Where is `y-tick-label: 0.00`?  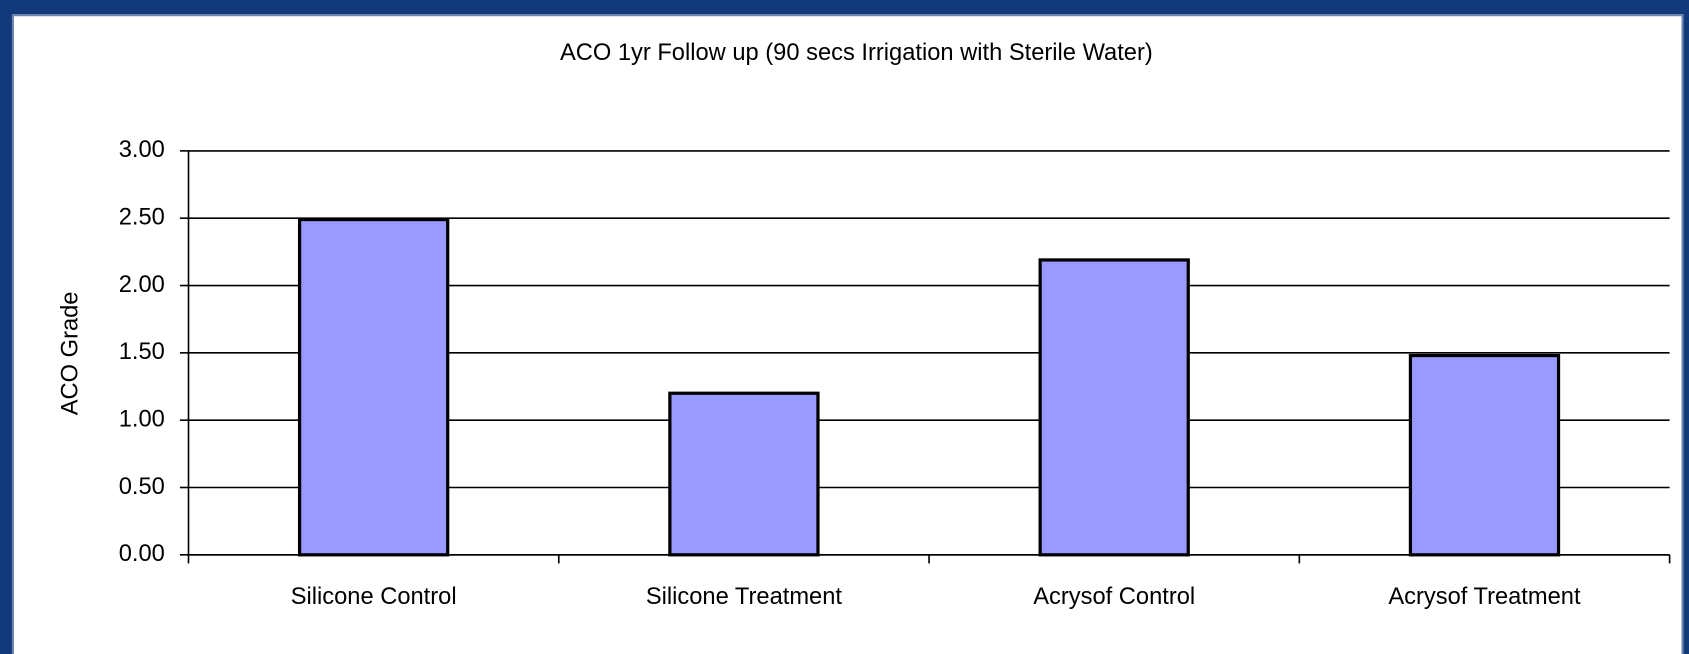
y-tick-label: 0.00 is located at coordinates (142, 554).